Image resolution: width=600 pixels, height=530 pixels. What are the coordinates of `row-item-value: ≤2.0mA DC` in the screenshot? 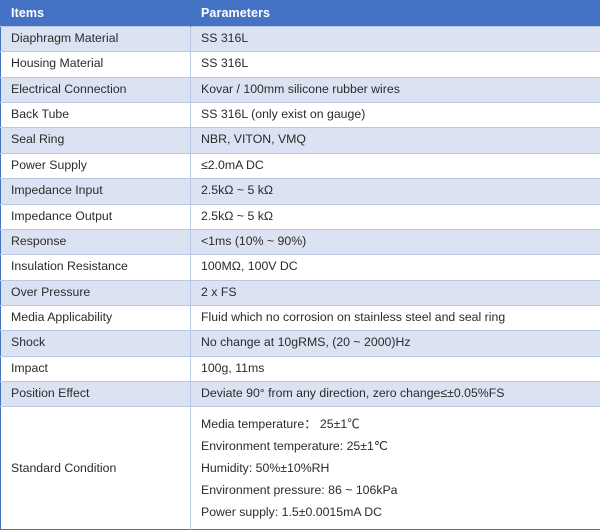 It's located at (395, 165).